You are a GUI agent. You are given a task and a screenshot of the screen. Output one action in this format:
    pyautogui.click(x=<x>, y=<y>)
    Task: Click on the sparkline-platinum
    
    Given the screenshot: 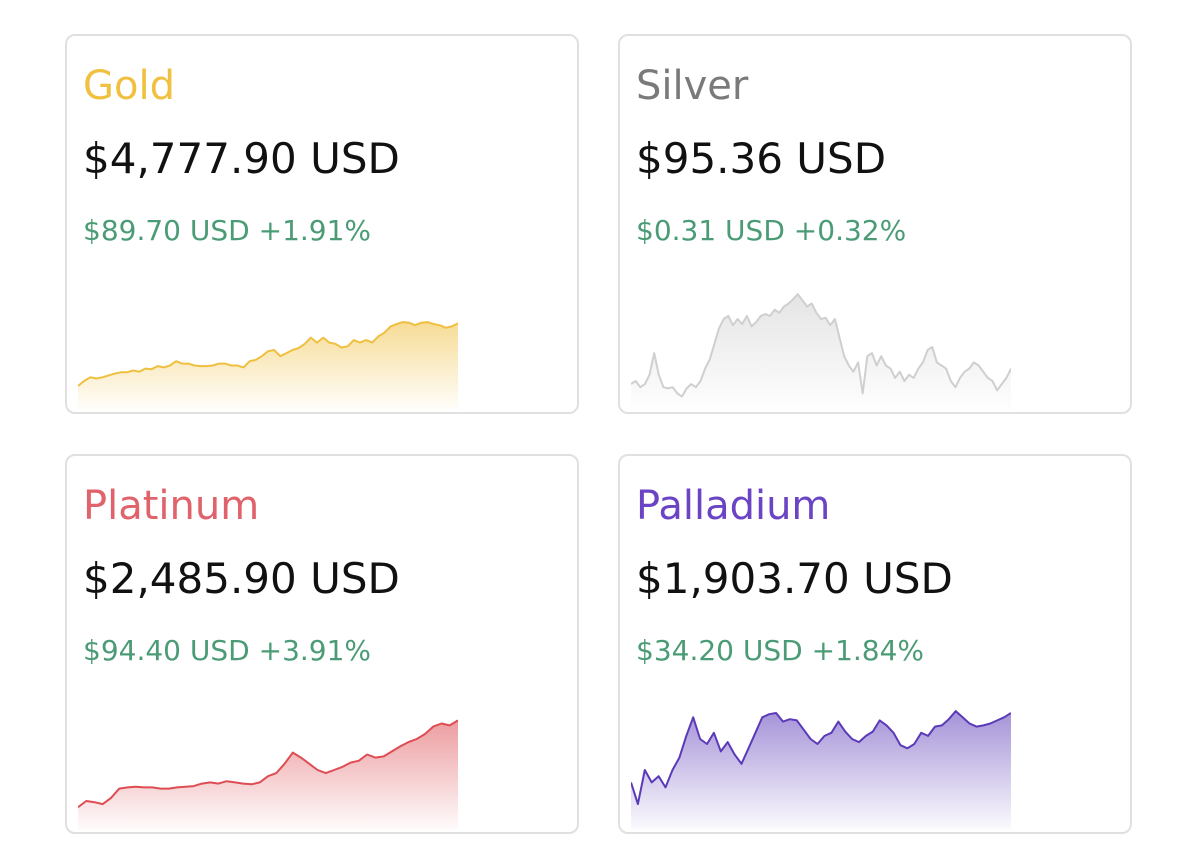 What is the action you would take?
    pyautogui.click(x=268, y=774)
    